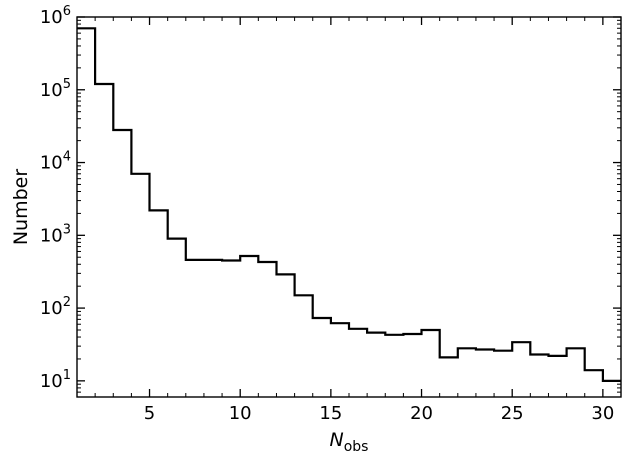 The height and width of the screenshot is (458, 631). I want to click on y-tick-label-exponent: 5, so click(67, 84).